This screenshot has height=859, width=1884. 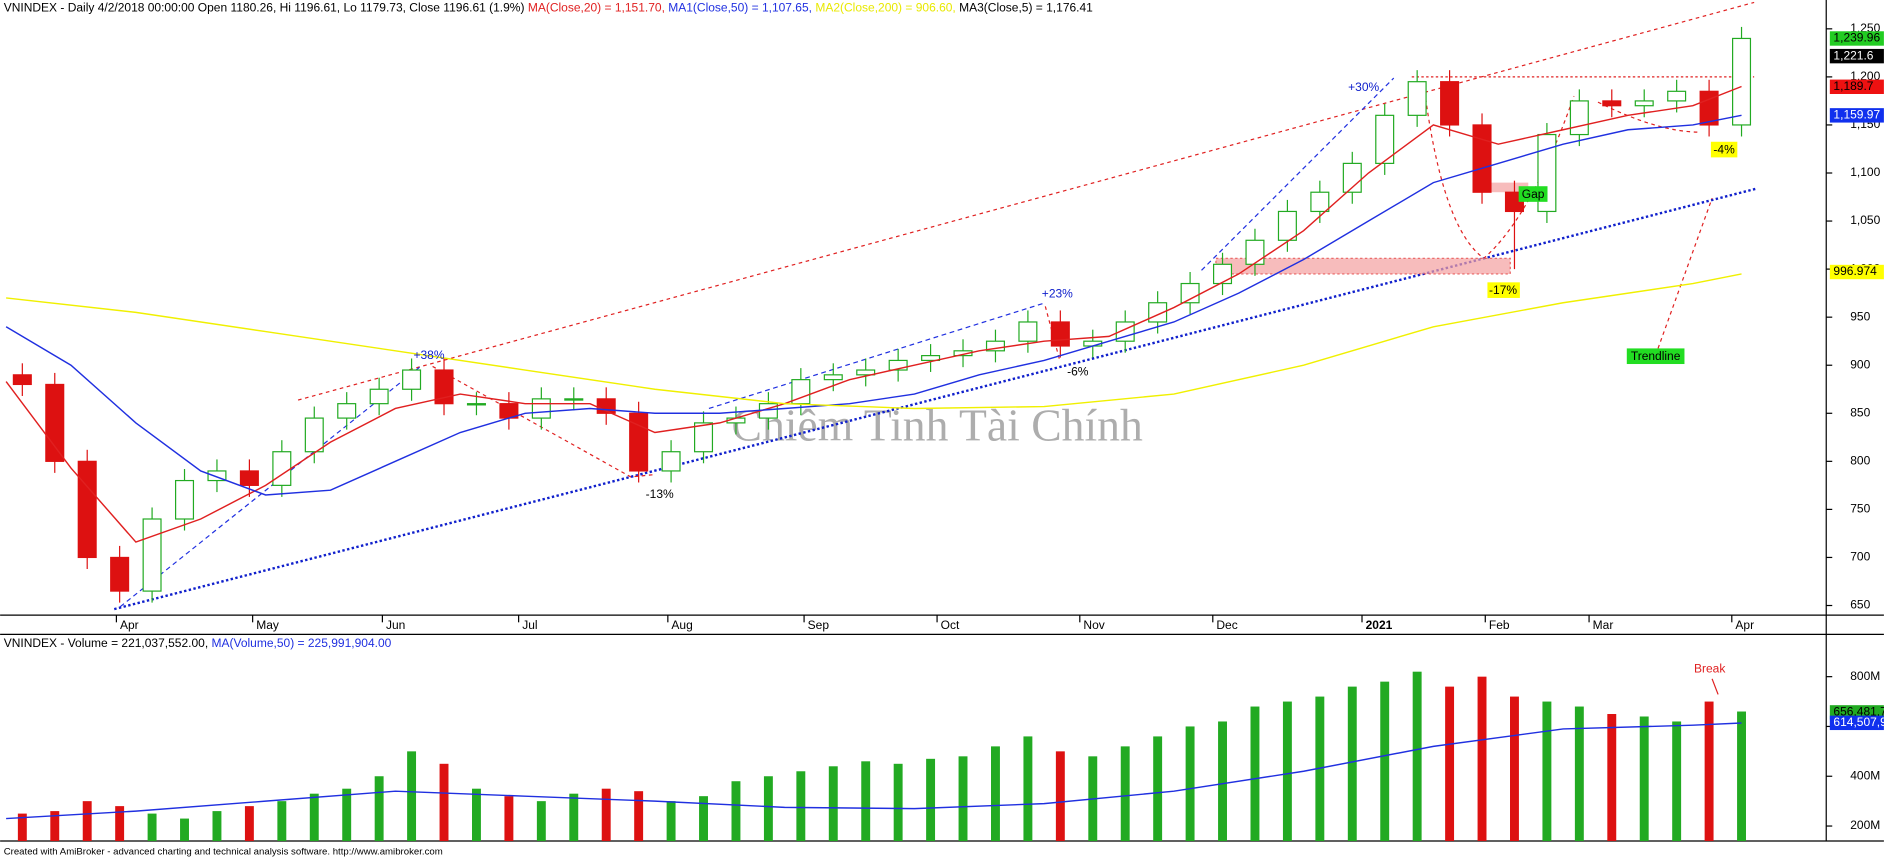 I want to click on value-tag: 614,507,9, so click(x=1858, y=722).